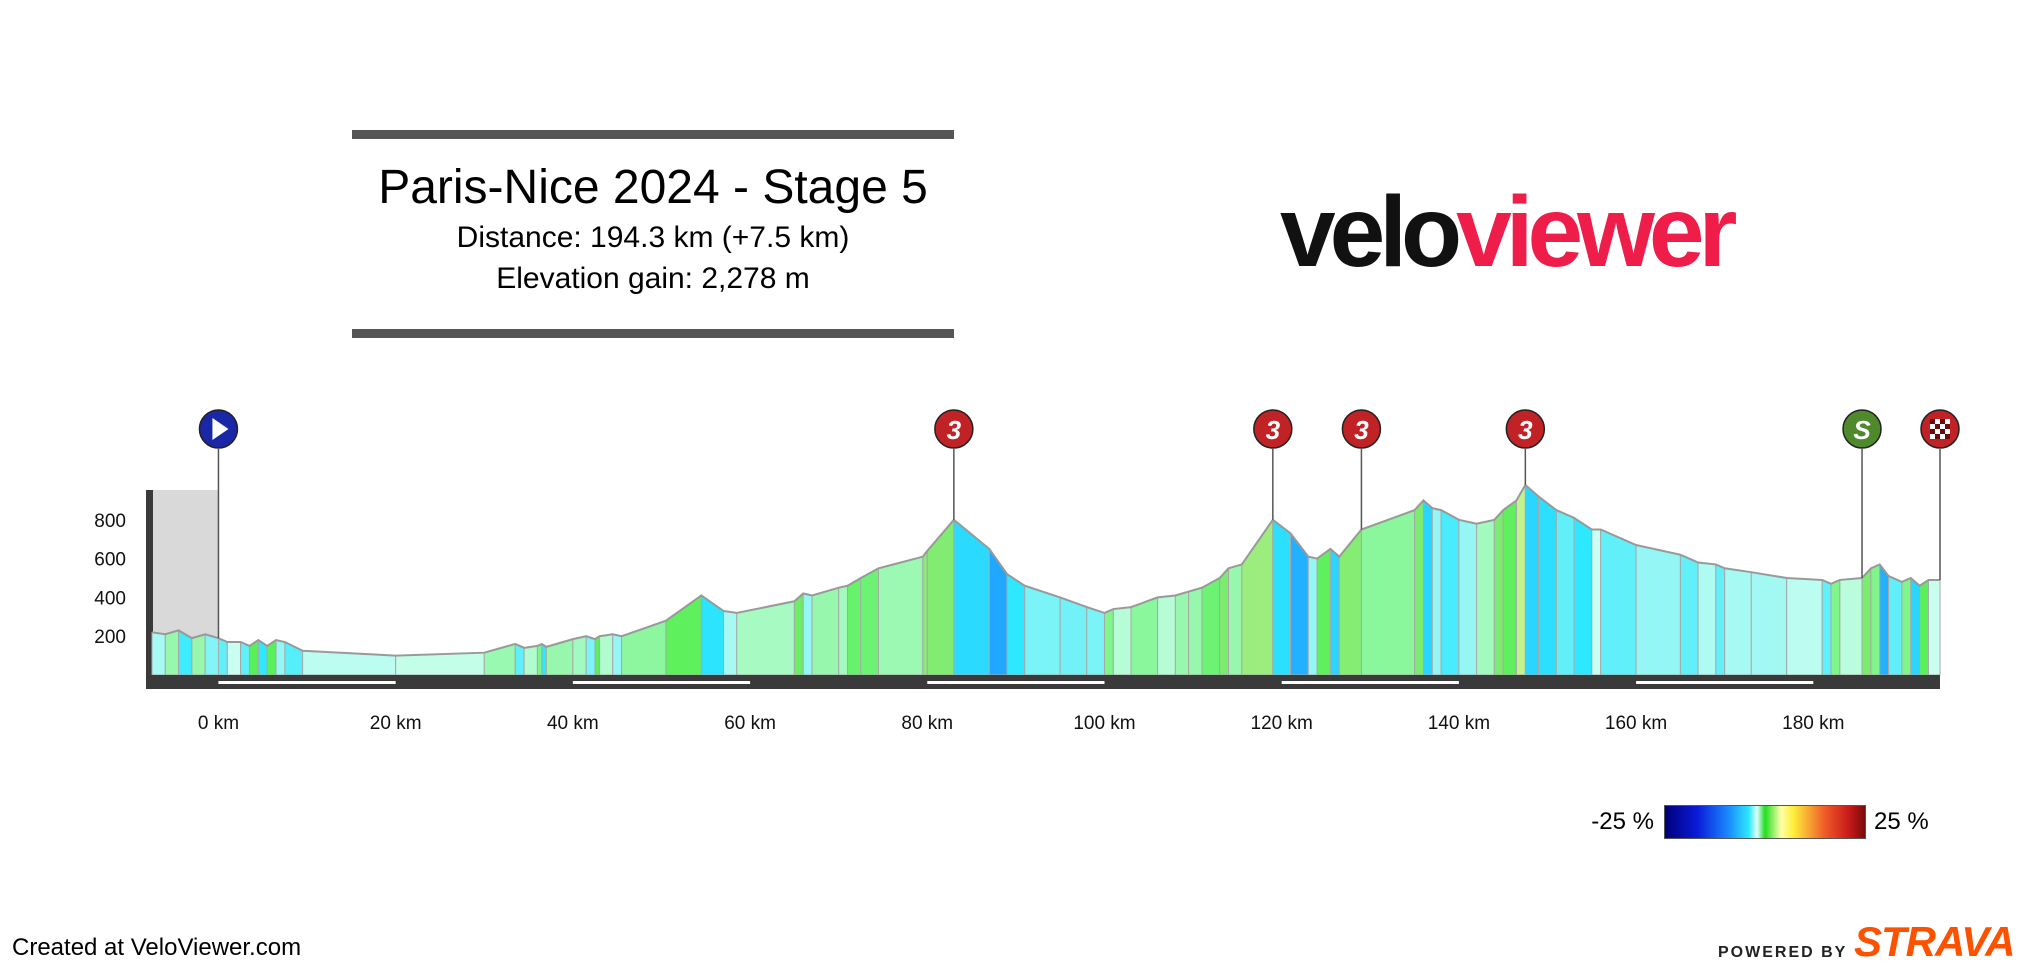 This screenshot has height=970, width=2030. What do you see at coordinates (1104, 723) in the screenshot?
I see `x-tick-label: 100 km` at bounding box center [1104, 723].